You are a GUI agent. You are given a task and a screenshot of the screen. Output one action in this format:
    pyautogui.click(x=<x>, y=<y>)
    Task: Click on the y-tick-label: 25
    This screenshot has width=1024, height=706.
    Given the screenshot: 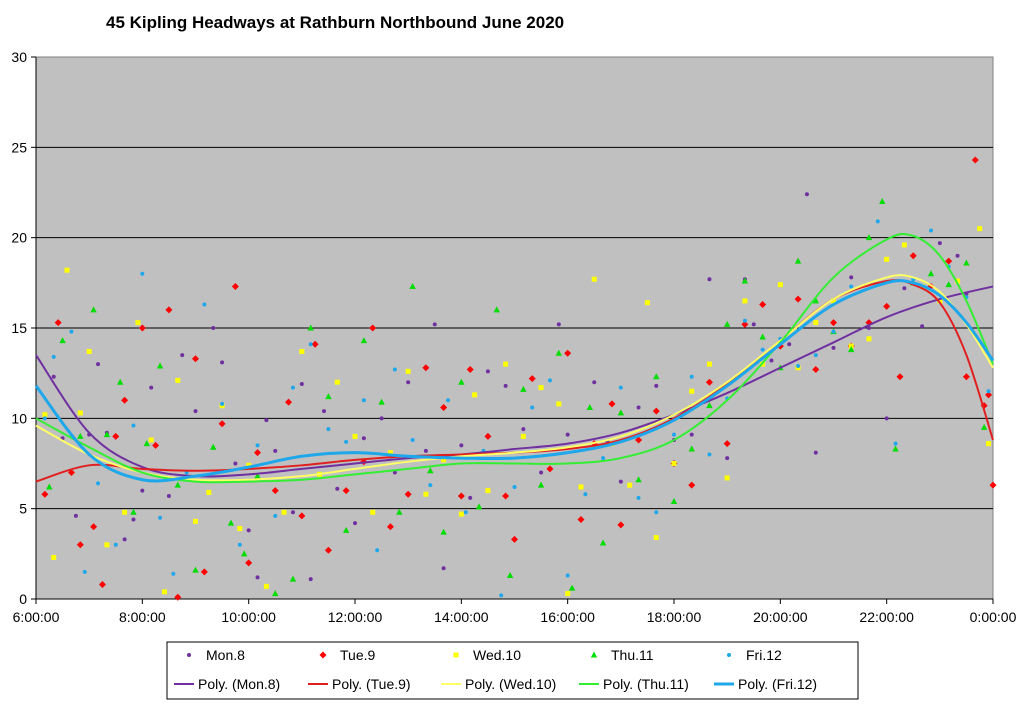 What is the action you would take?
    pyautogui.click(x=19, y=147)
    